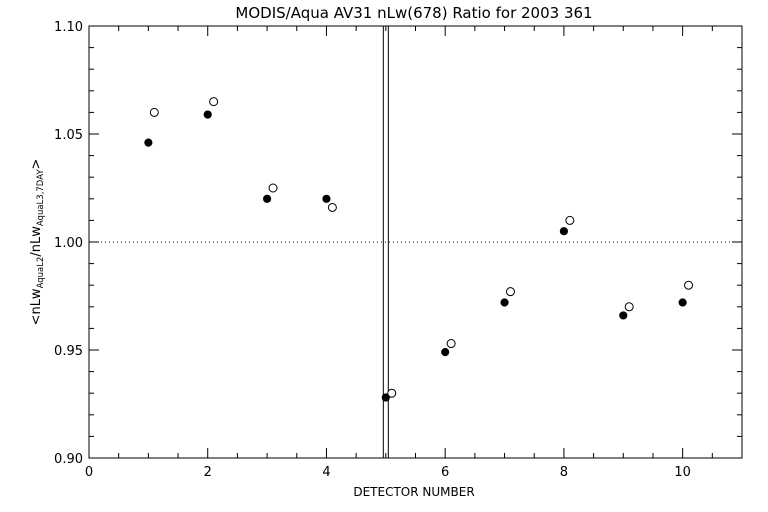 This screenshot has width=768, height=512. I want to click on x-tick-label: 2, so click(208, 472).